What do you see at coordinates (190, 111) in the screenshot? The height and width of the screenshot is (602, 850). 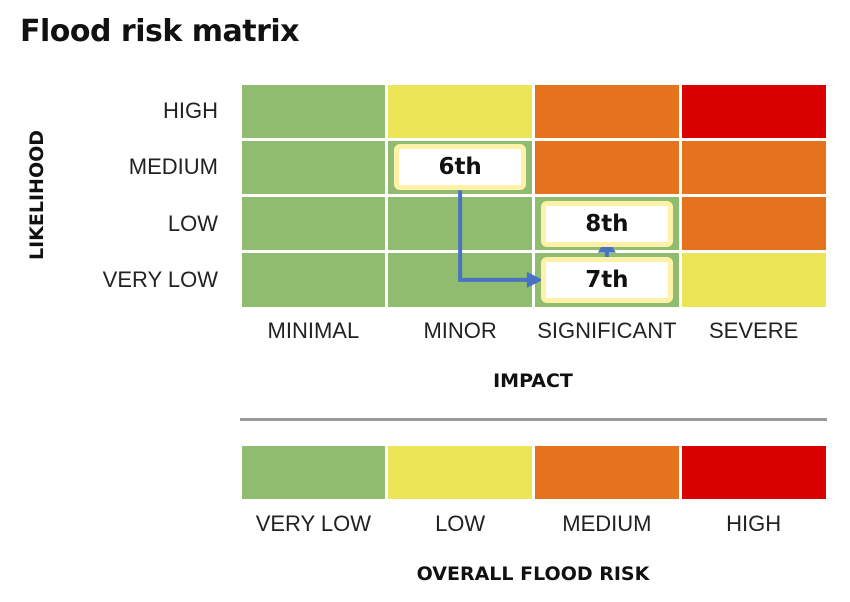 I see `likelihood-label: HIGH` at bounding box center [190, 111].